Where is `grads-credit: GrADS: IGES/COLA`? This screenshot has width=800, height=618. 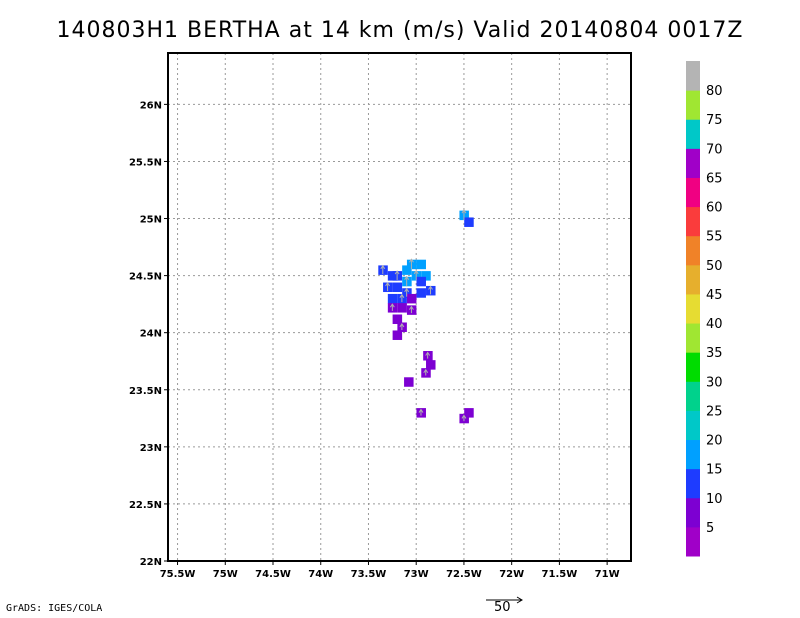 grads-credit: GrADS: IGES/COLA is located at coordinates (54, 608).